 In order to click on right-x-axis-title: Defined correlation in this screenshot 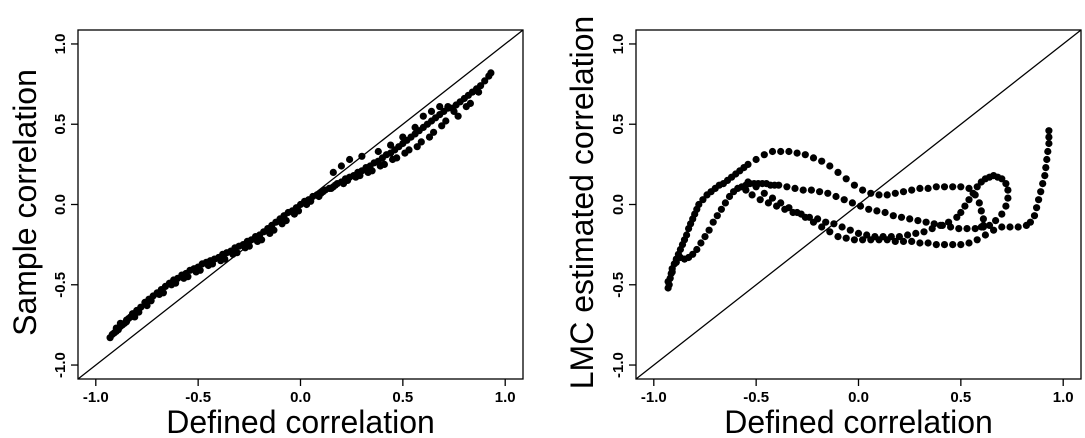, I will do `click(858, 421)`.